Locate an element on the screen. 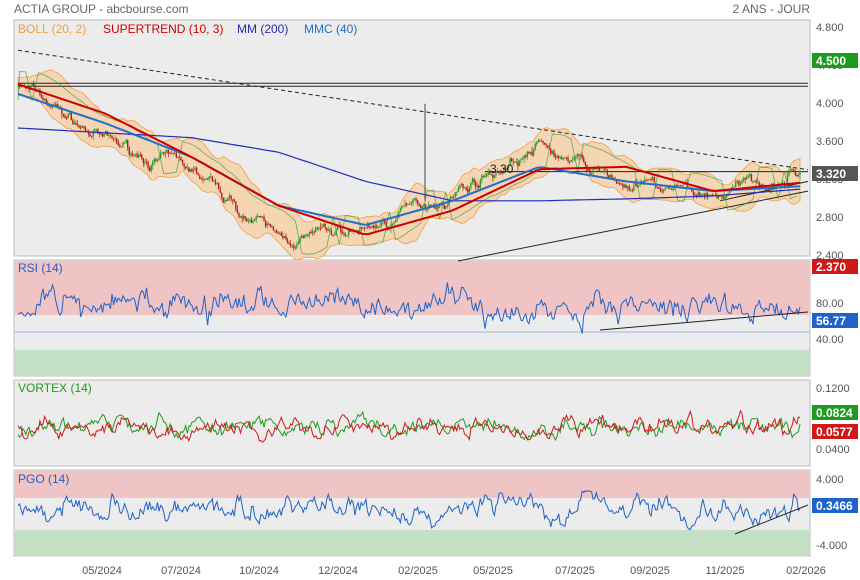 The height and width of the screenshot is (580, 860). vortex-tick-label: 0.1200 is located at coordinates (833, 389).